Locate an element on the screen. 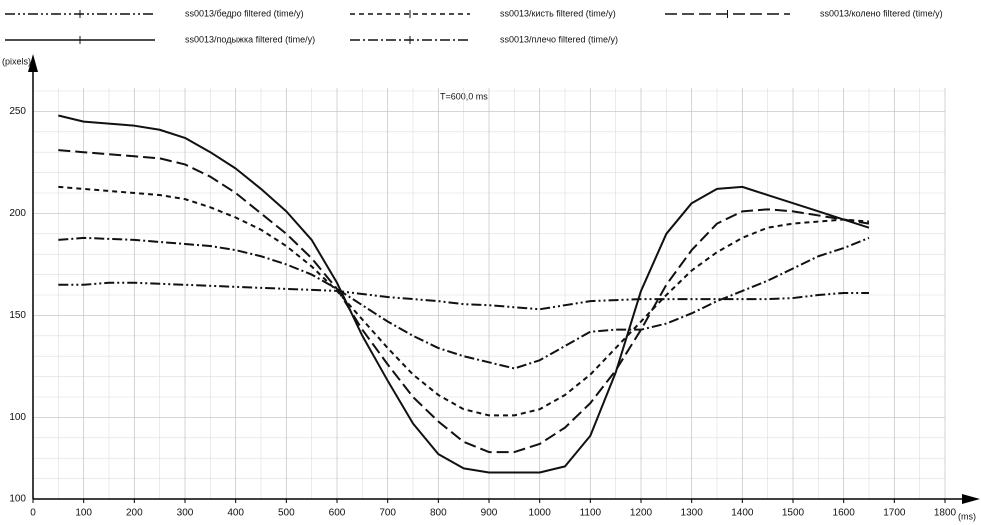  x-tick-label: 1300 is located at coordinates (692, 513).